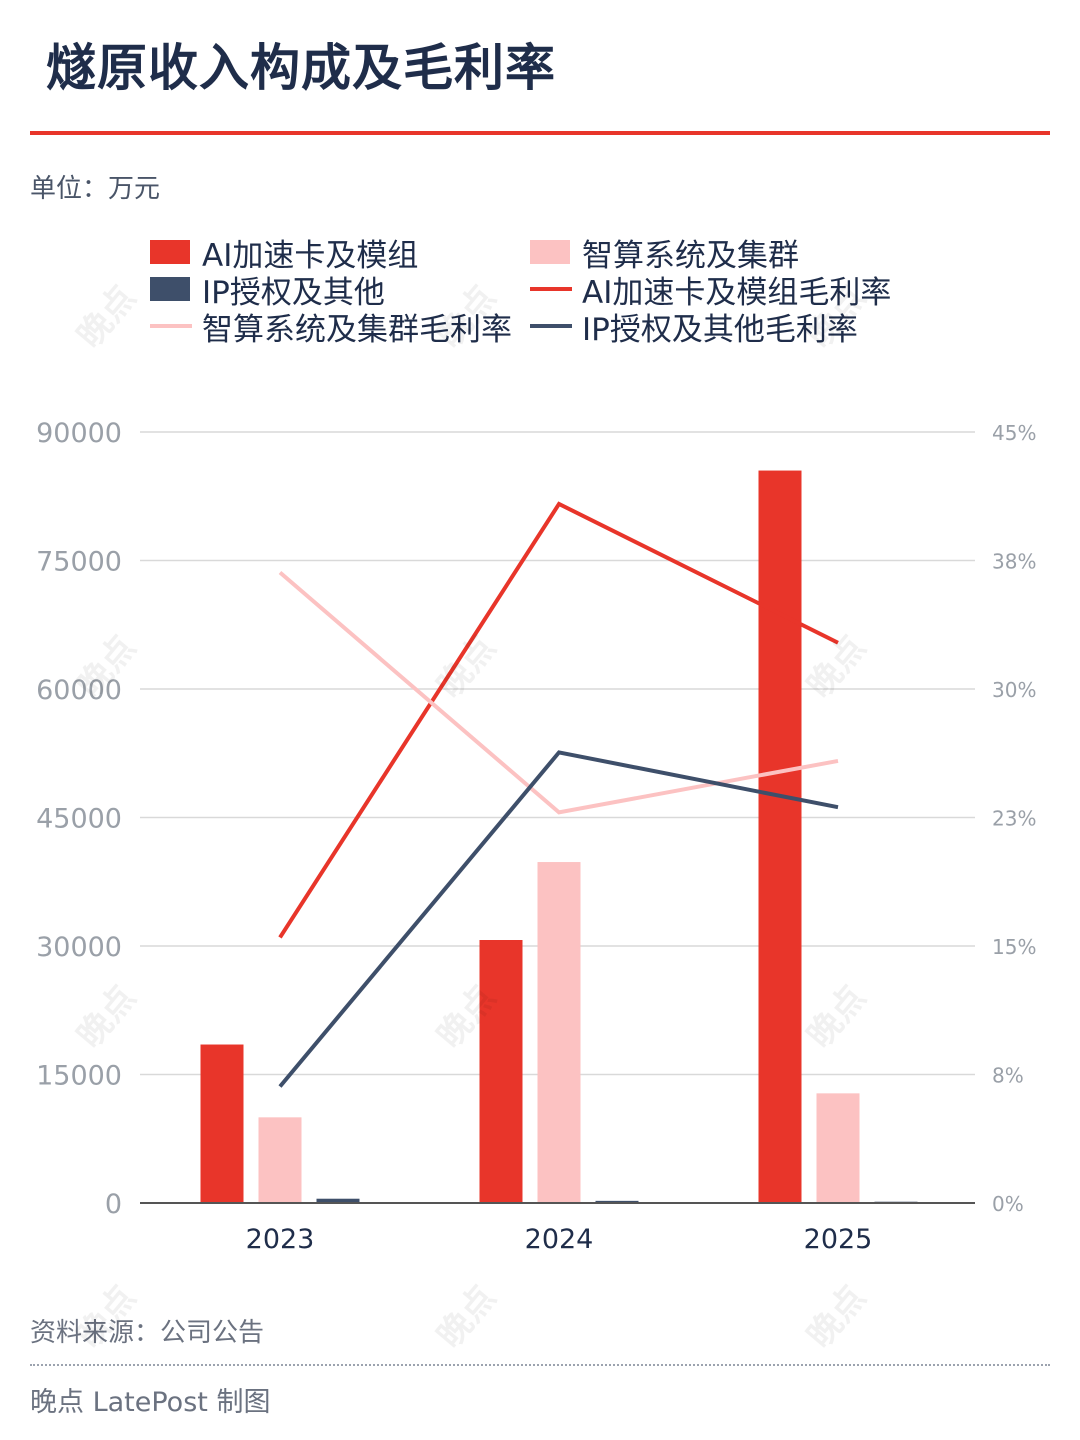  I want to click on y-tick-label-left: 15000, so click(79, 1076).